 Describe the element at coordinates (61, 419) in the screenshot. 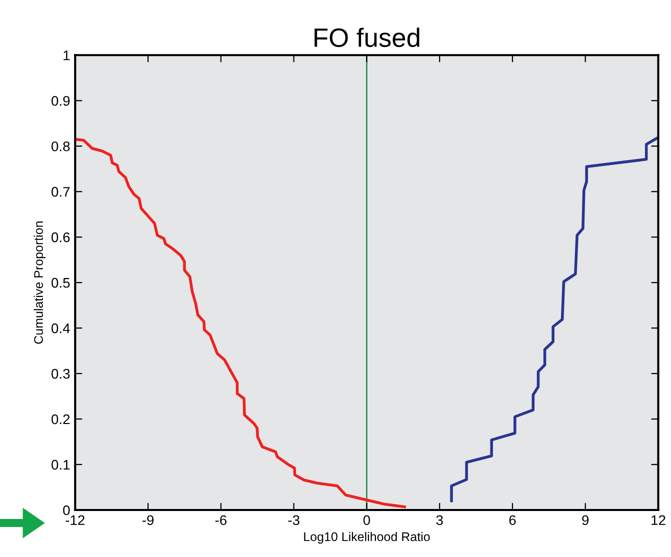

I see `y-tick-label: 0.2` at that location.